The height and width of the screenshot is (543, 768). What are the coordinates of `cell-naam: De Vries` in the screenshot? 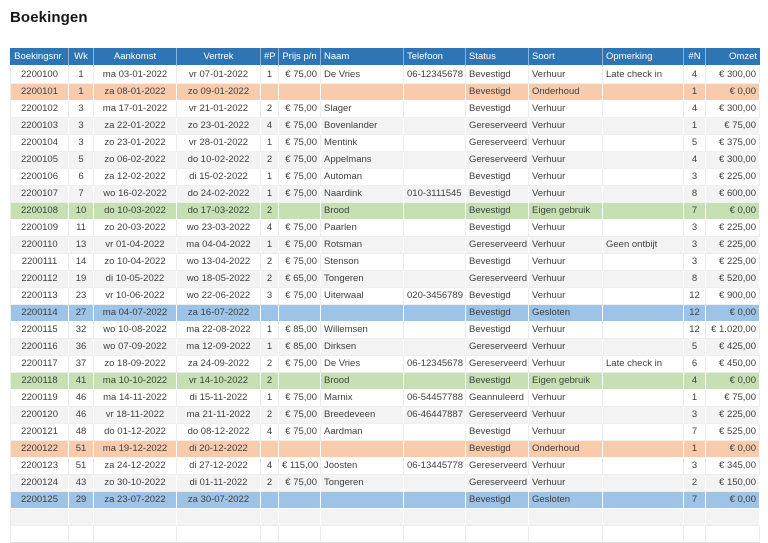 It's located at (362, 364).